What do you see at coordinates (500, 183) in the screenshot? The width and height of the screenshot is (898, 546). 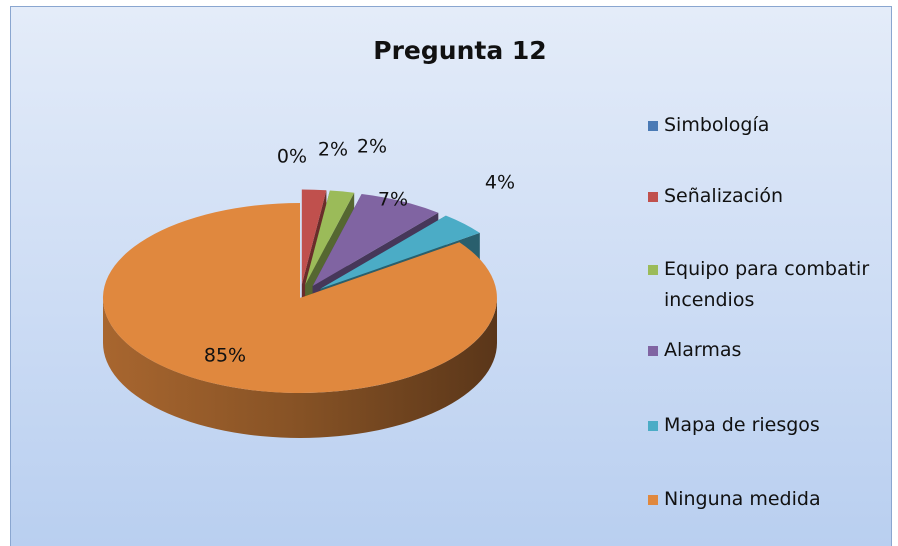 I see `data-label: 4%` at bounding box center [500, 183].